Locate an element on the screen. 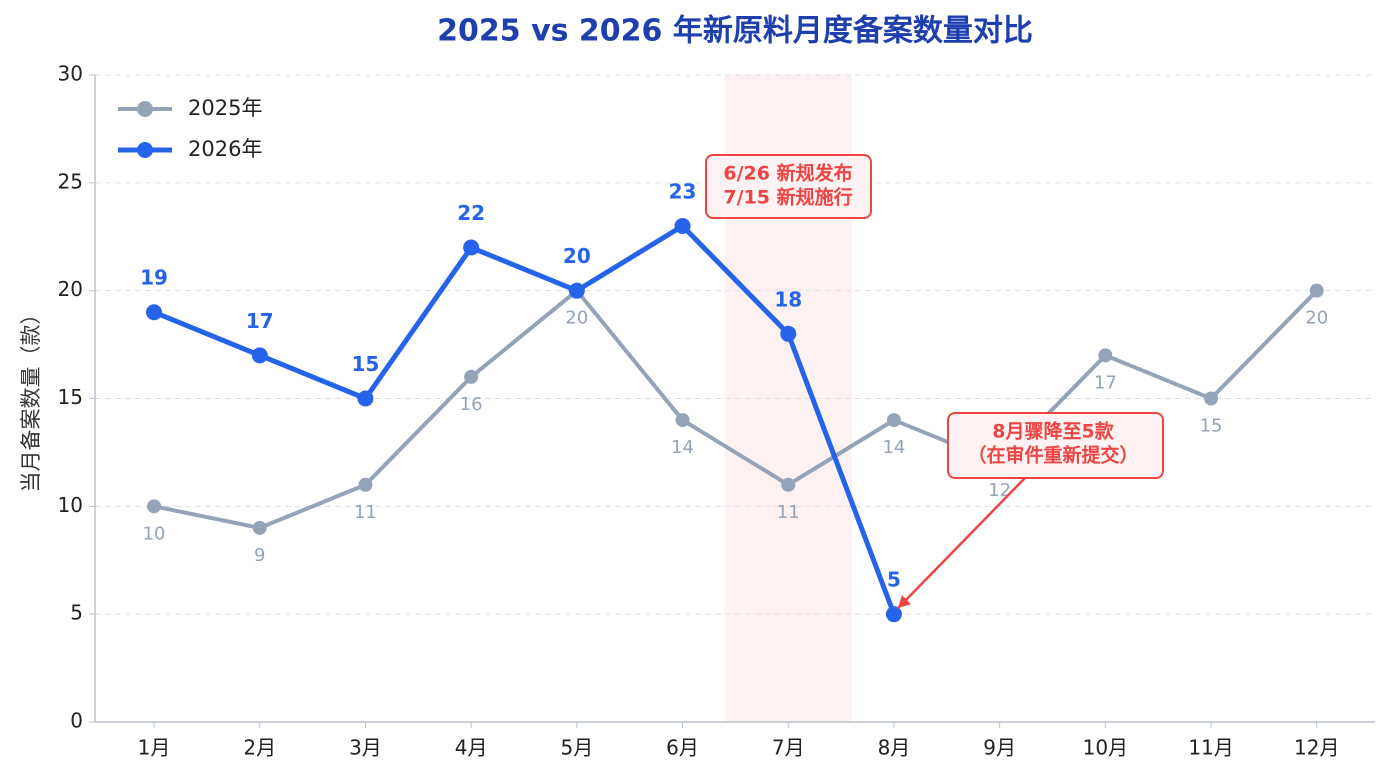 The width and height of the screenshot is (1390, 779). data-label: 18 is located at coordinates (788, 299).